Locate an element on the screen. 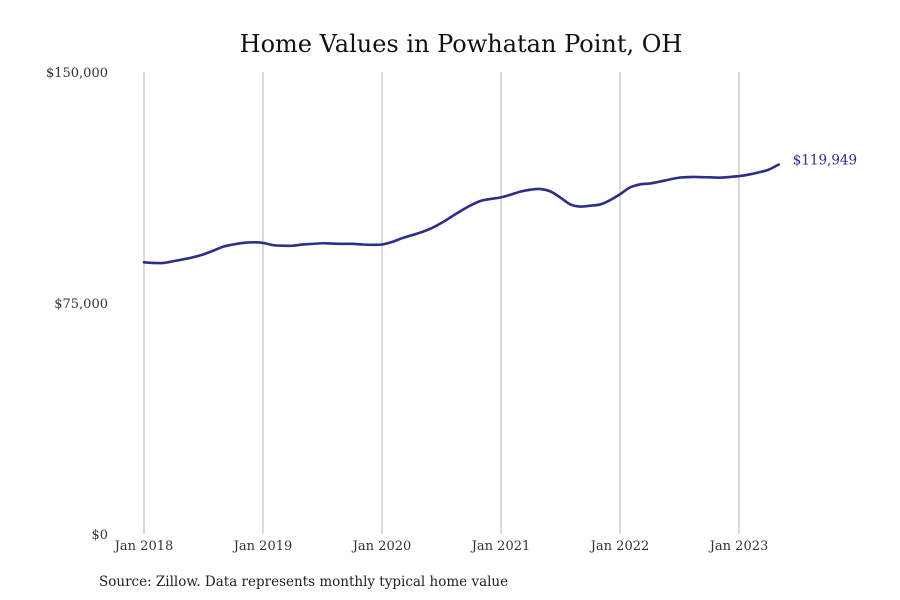  x-tick-label-4: Jan 2022 is located at coordinates (619, 546).